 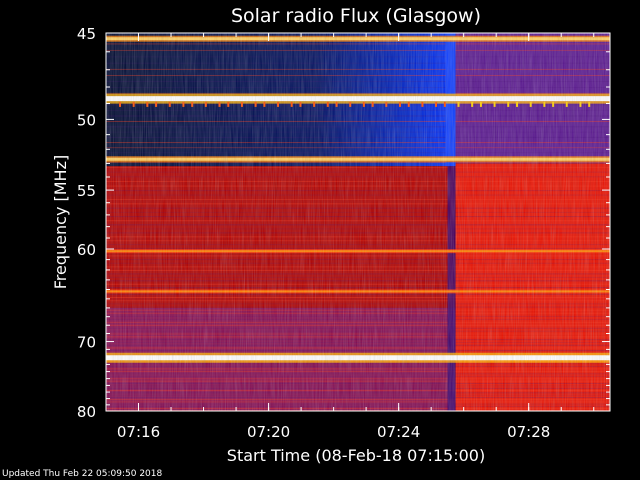 What do you see at coordinates (86, 191) in the screenshot?
I see `y-tick-label: 55` at bounding box center [86, 191].